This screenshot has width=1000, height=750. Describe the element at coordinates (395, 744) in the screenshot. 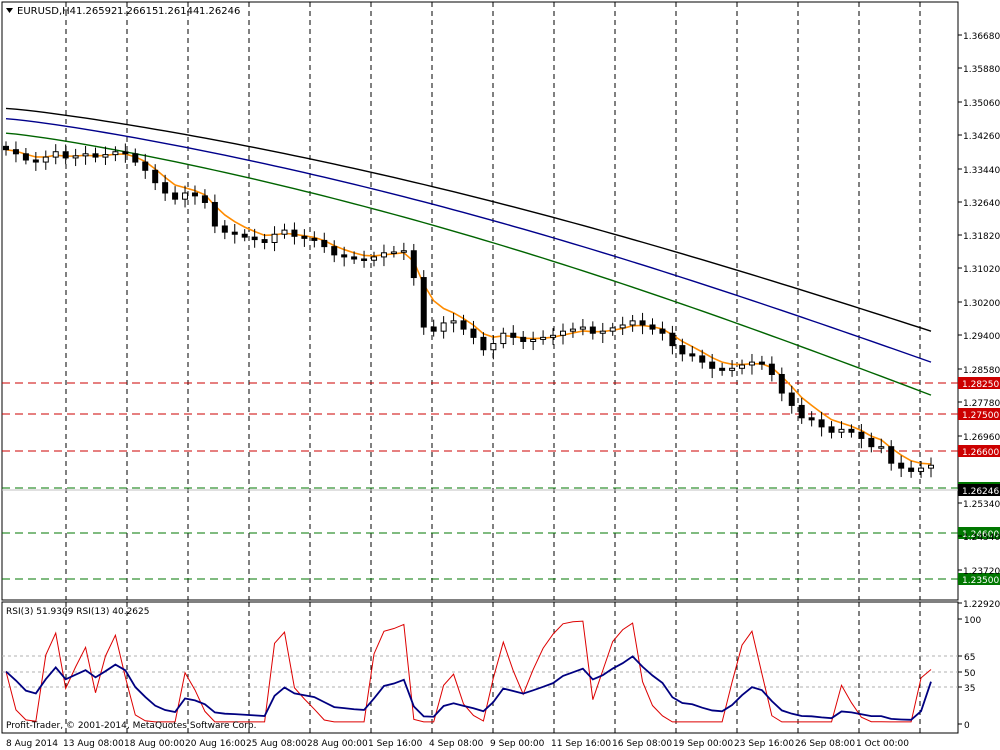

I see `time-axis-label: 1 Sep 16:00` at that location.